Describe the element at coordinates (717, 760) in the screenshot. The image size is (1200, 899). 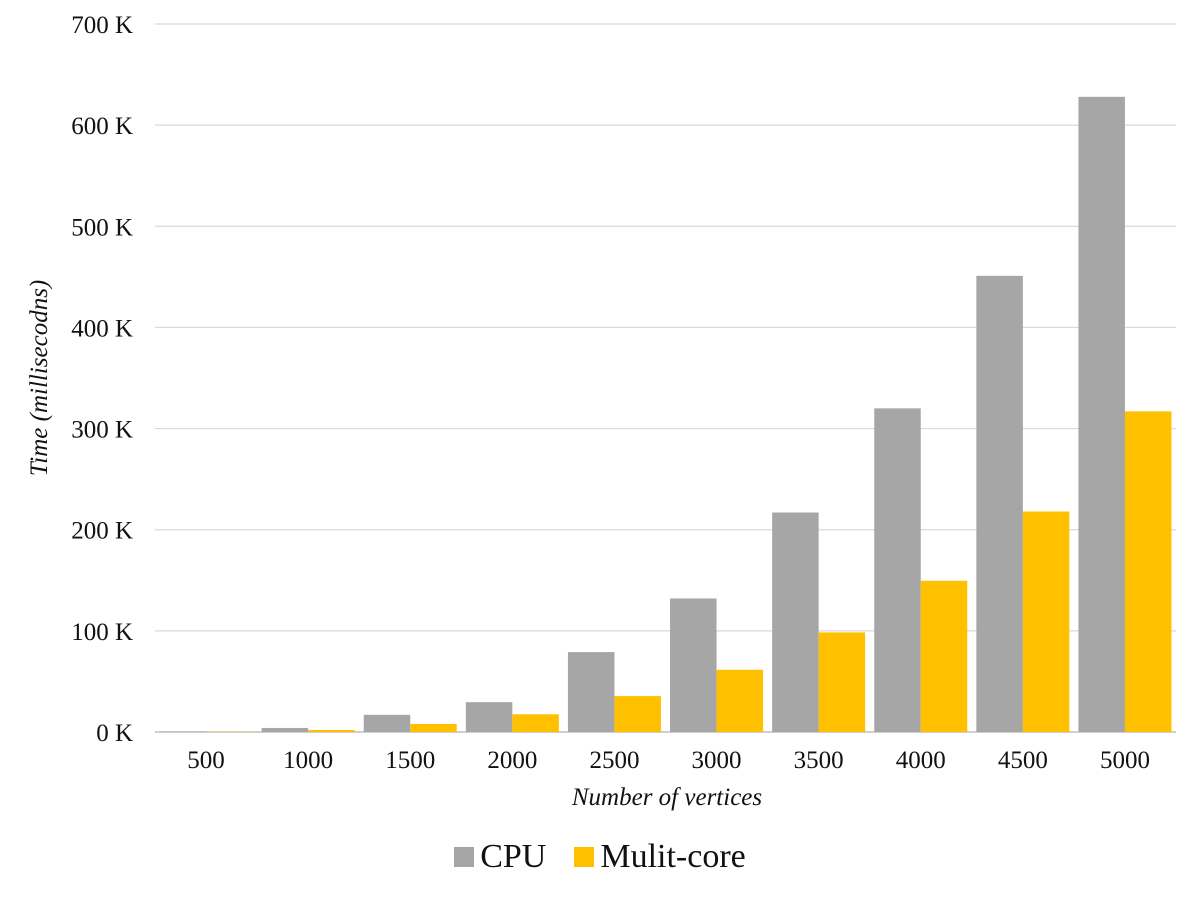
I see `x-tick-label: 3000` at that location.